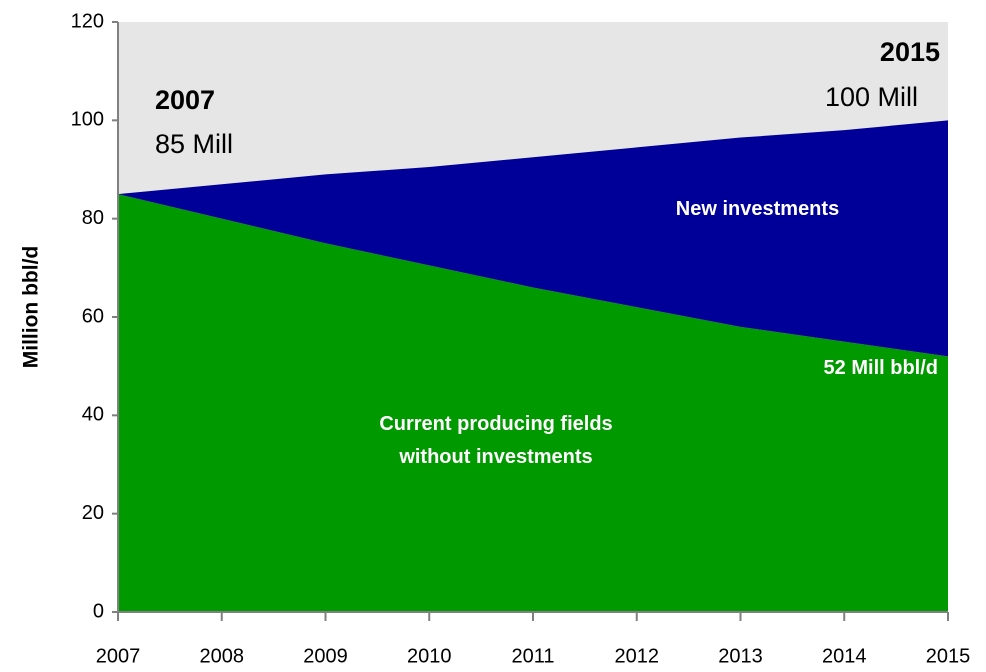 The height and width of the screenshot is (672, 986). What do you see at coordinates (325, 656) in the screenshot?
I see `x-tick-label: 2009` at bounding box center [325, 656].